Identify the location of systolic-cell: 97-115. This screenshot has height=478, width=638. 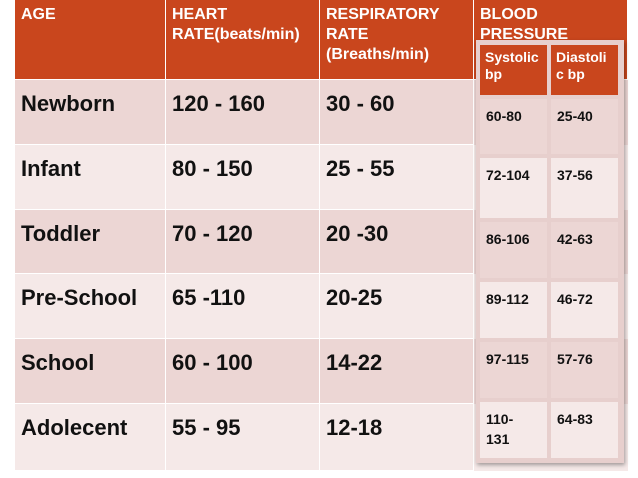
(513, 370).